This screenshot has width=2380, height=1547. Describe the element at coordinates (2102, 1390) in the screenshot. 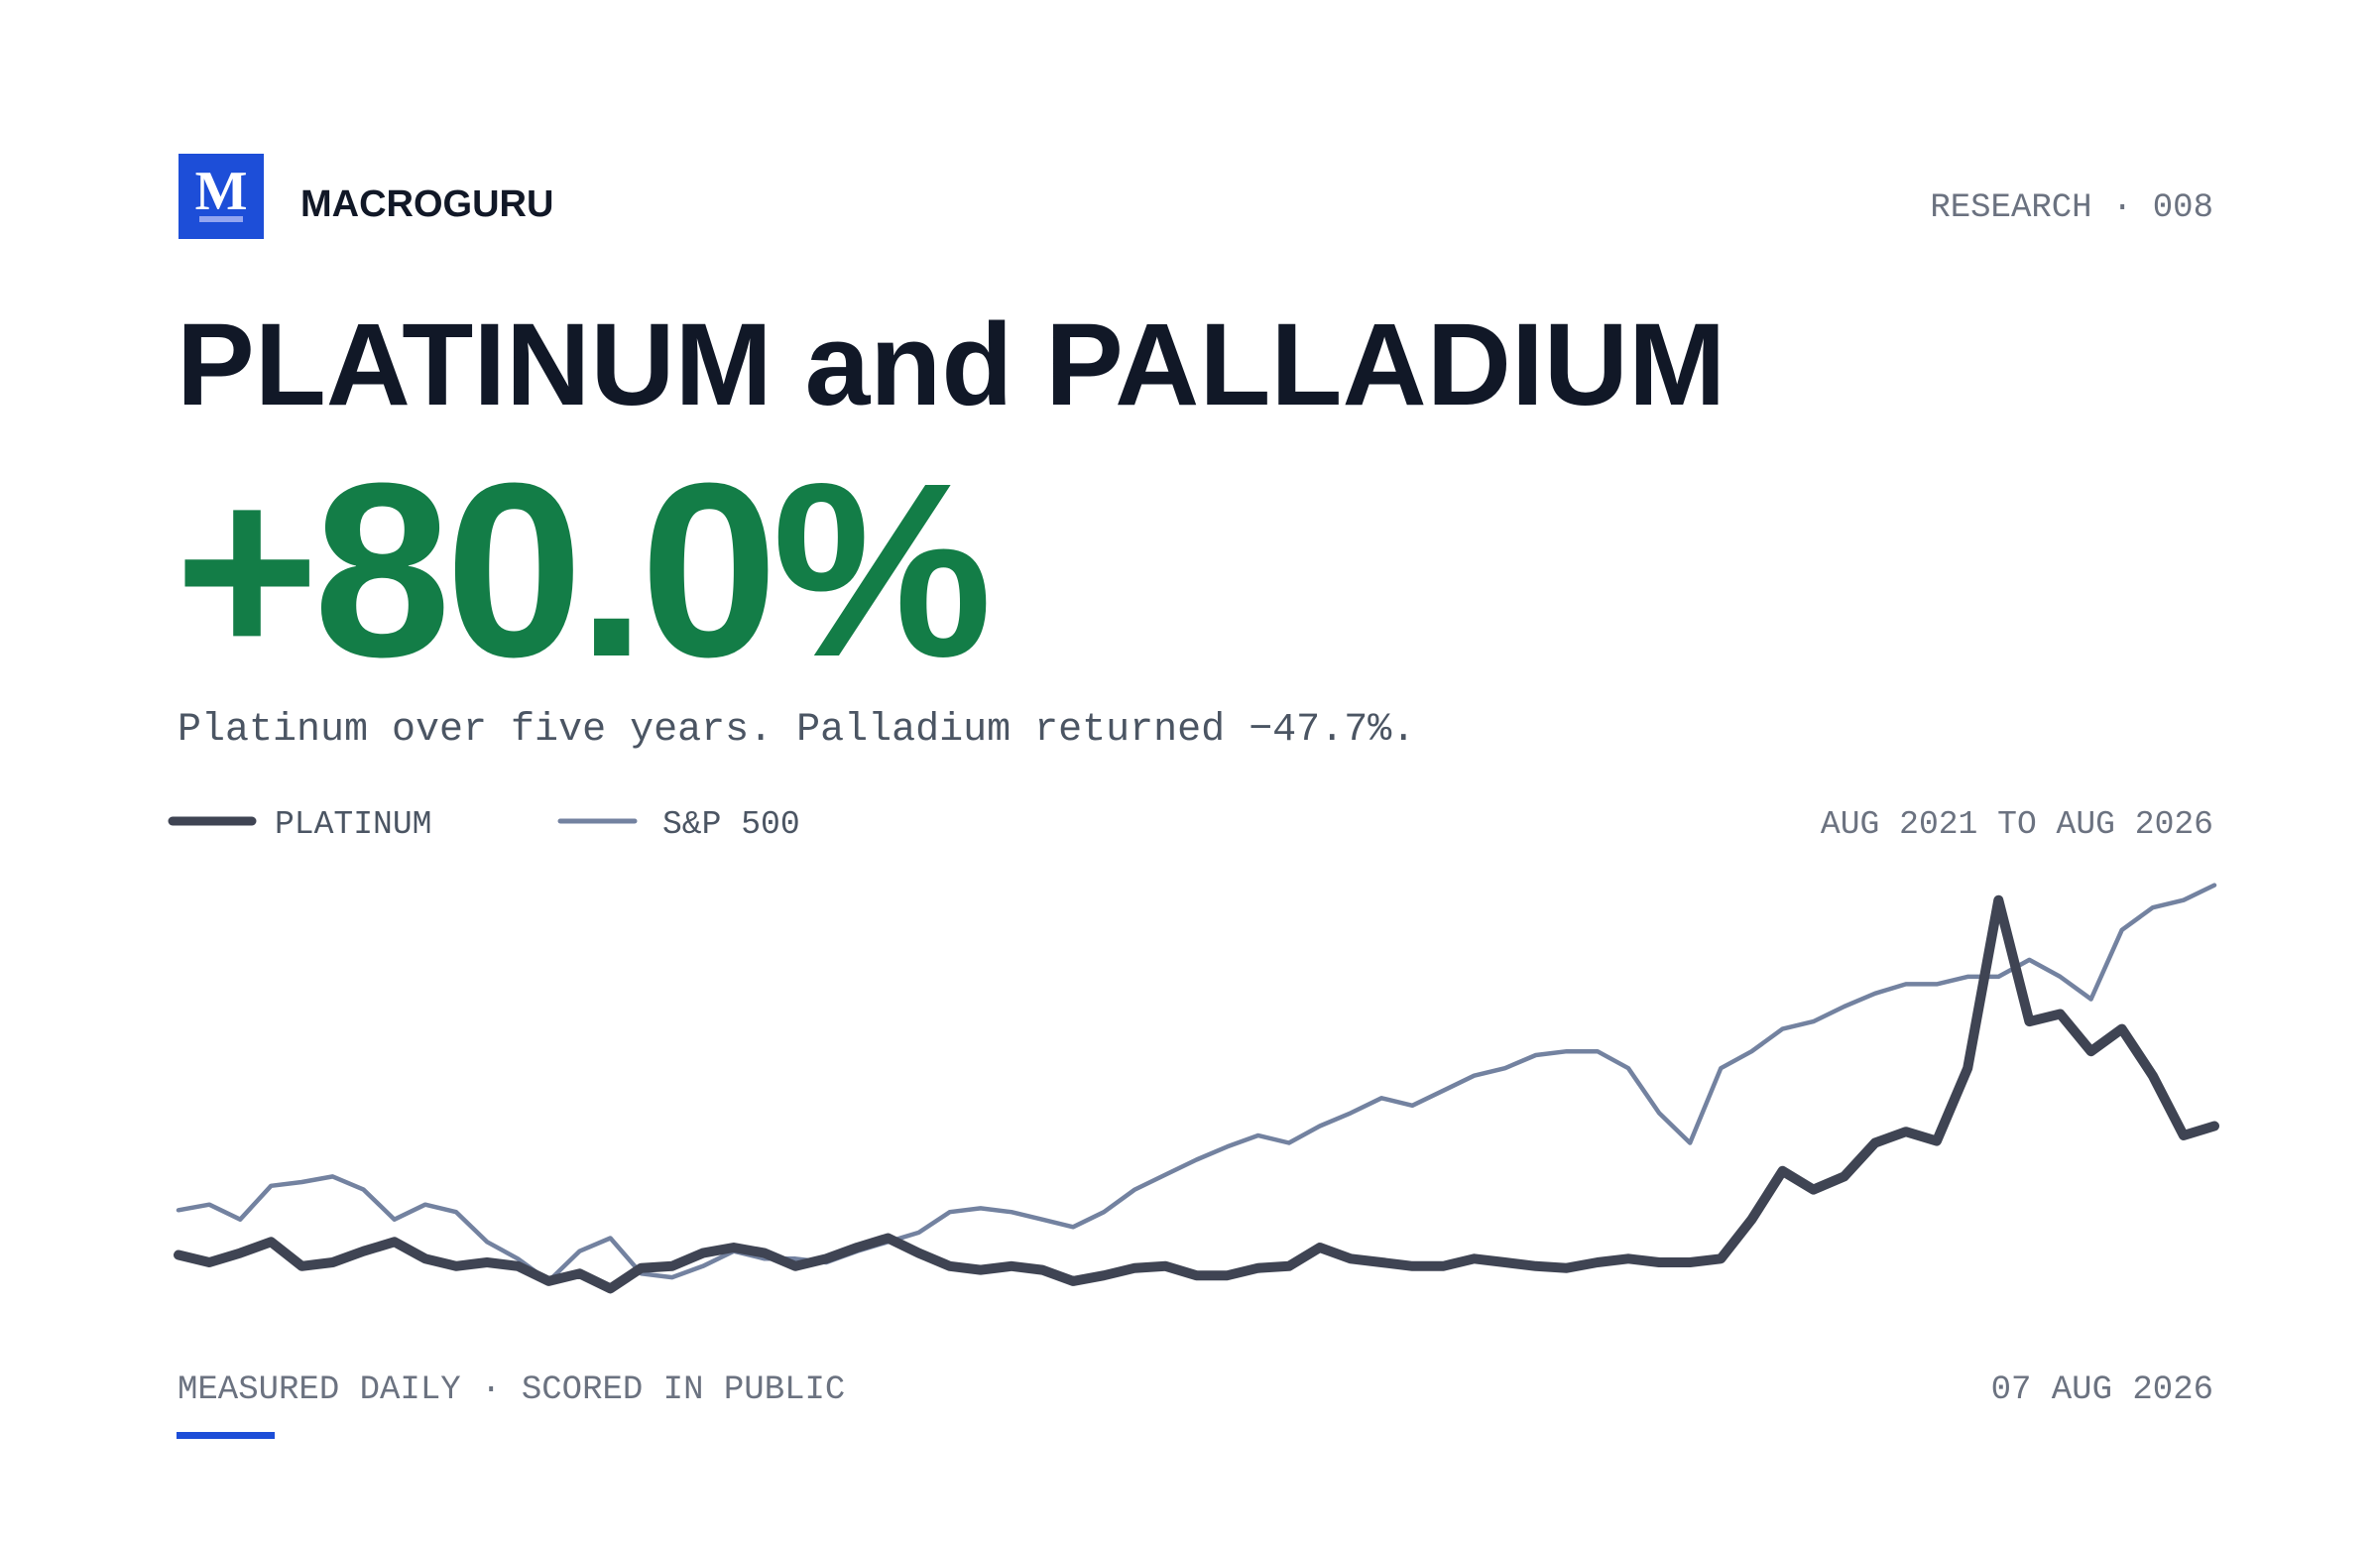

I see `footer-date: 07 AUG 2026` at that location.